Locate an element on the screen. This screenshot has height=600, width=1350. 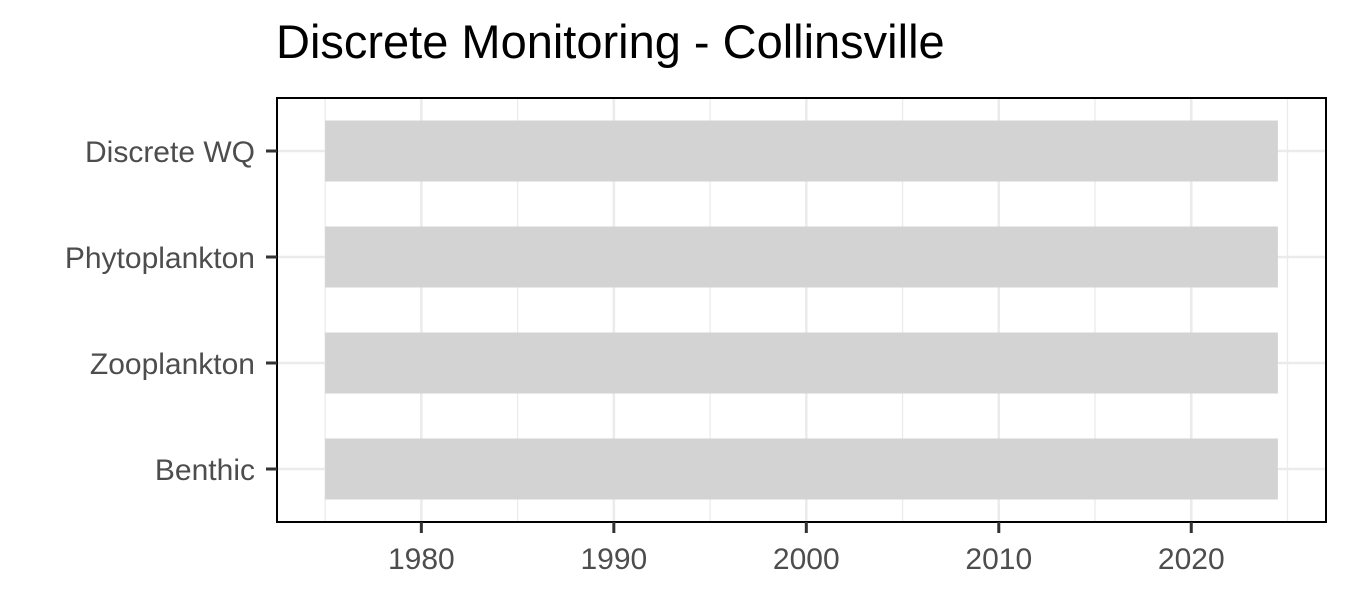
y-tick-label: Zooplankton is located at coordinates (172, 364).